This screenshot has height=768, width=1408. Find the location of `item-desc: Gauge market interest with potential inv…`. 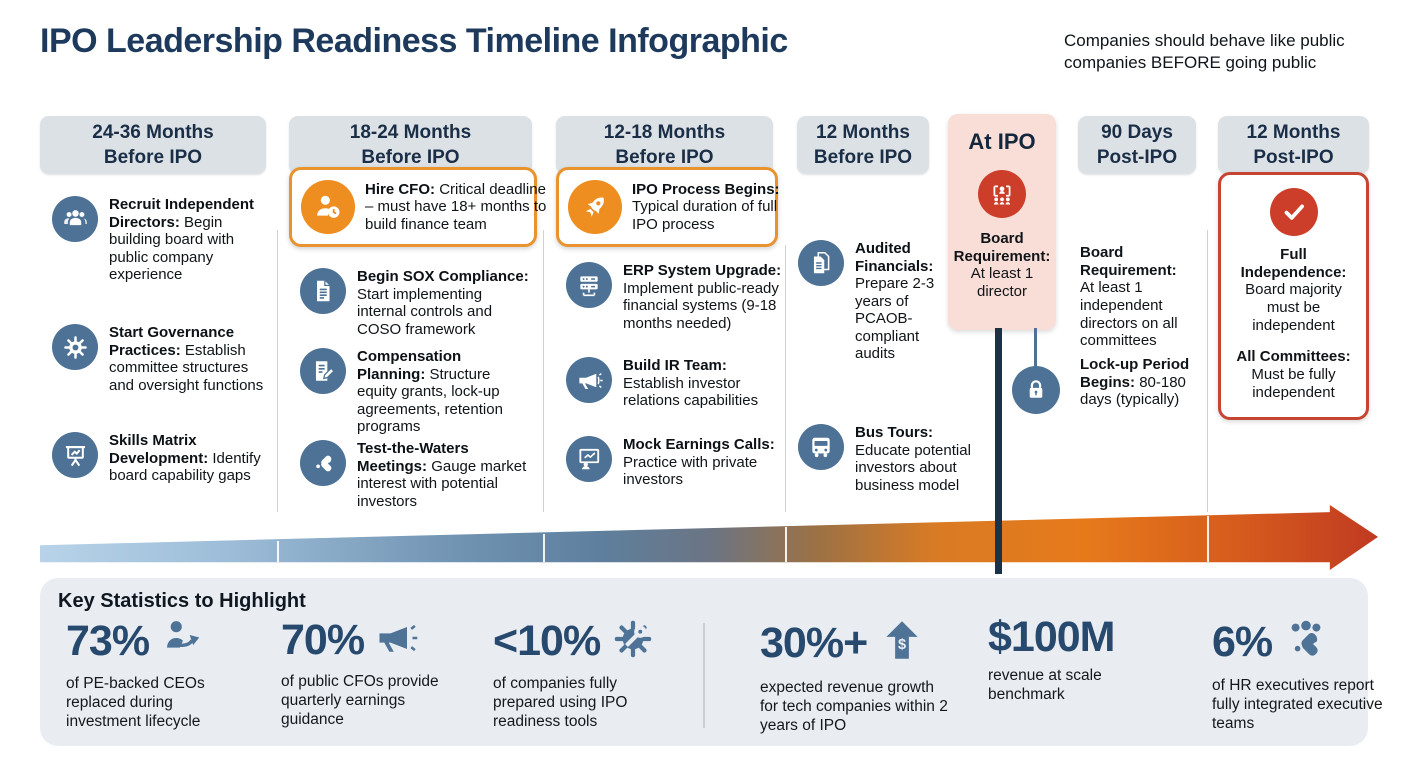

item-desc: Gauge market interest with potential inv… is located at coordinates (442, 483).